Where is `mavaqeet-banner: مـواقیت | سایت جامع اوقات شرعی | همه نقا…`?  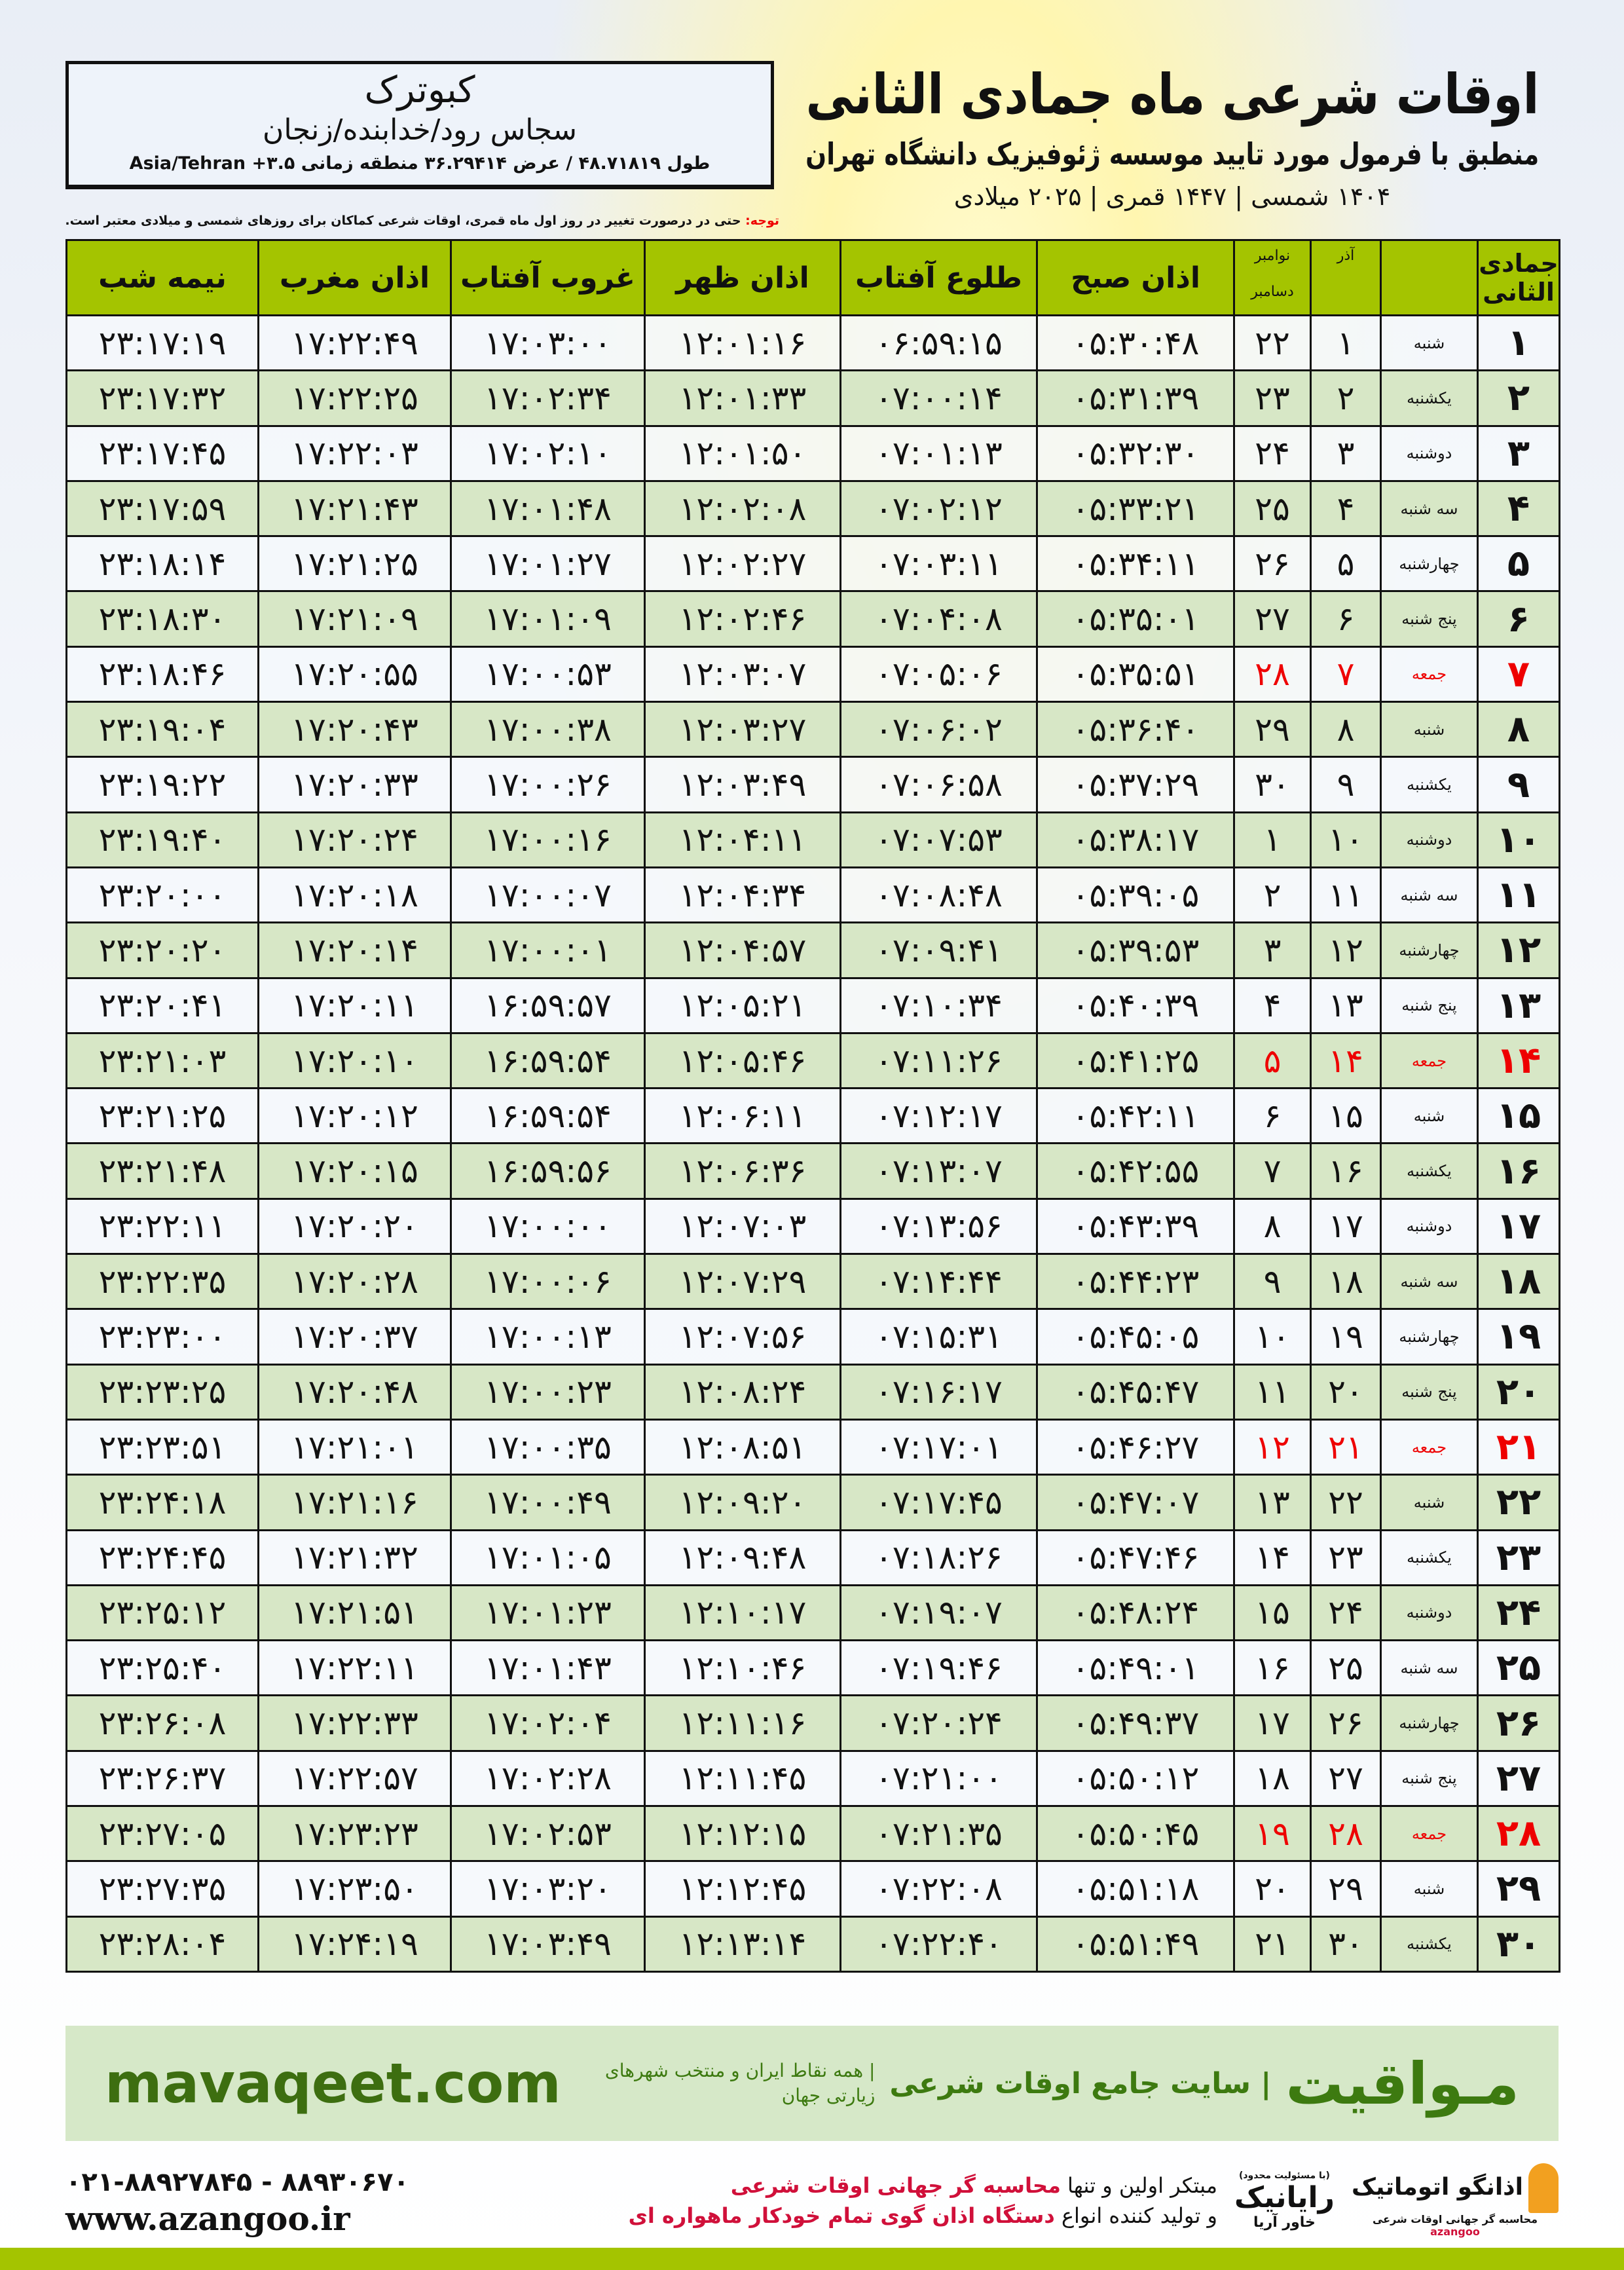 mavaqeet-banner: مـواقیت | سایت جامع اوقات شرعی | همه نقا… is located at coordinates (812, 2083).